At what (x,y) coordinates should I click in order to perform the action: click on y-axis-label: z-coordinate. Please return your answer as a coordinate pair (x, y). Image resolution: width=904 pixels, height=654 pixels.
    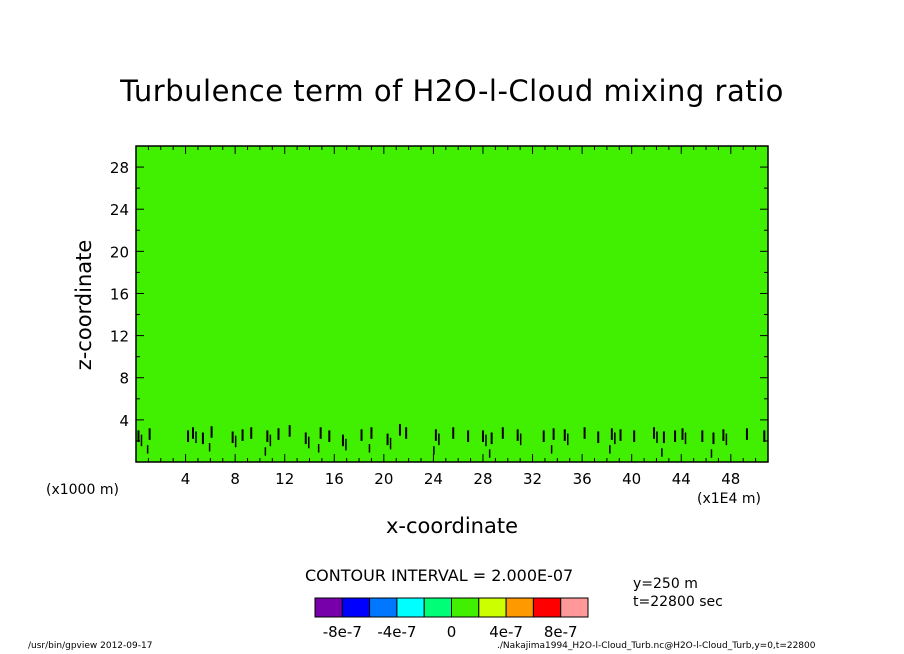
    Looking at the image, I should click on (84, 305).